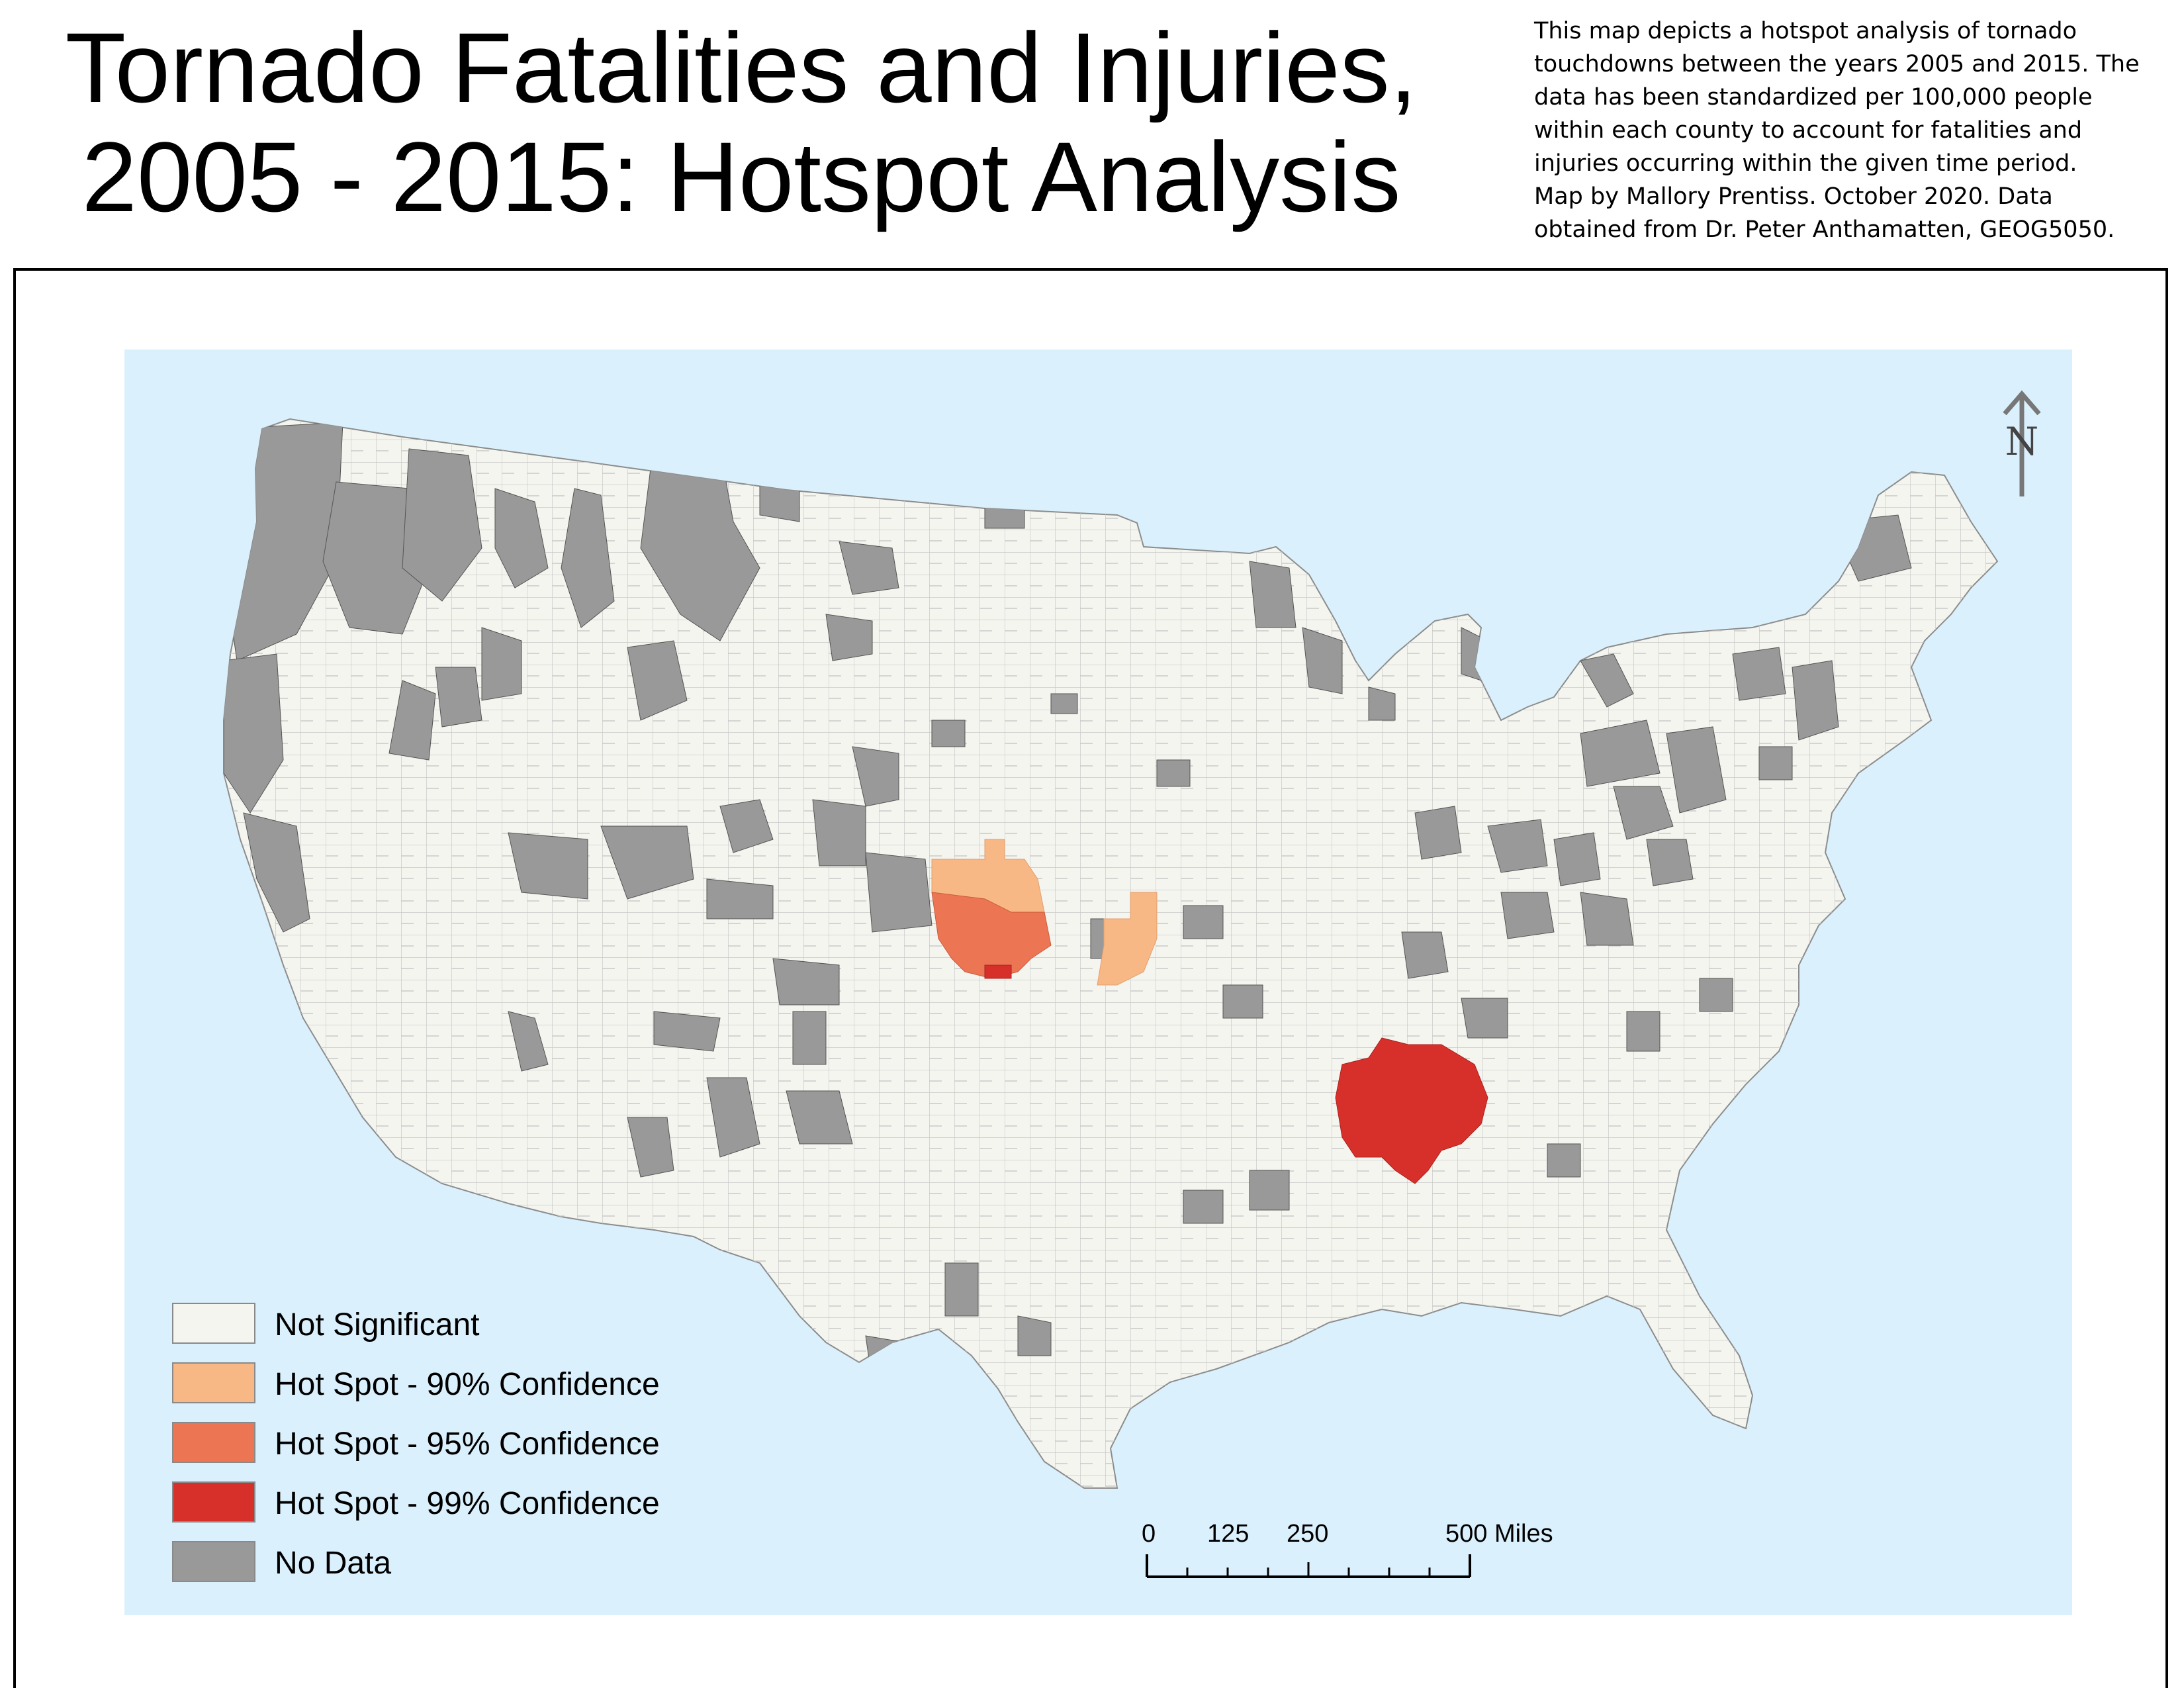 Image resolution: width=2184 pixels, height=1688 pixels. Describe the element at coordinates (213, 1561) in the screenshot. I see `legend-swatch-no-data` at that location.